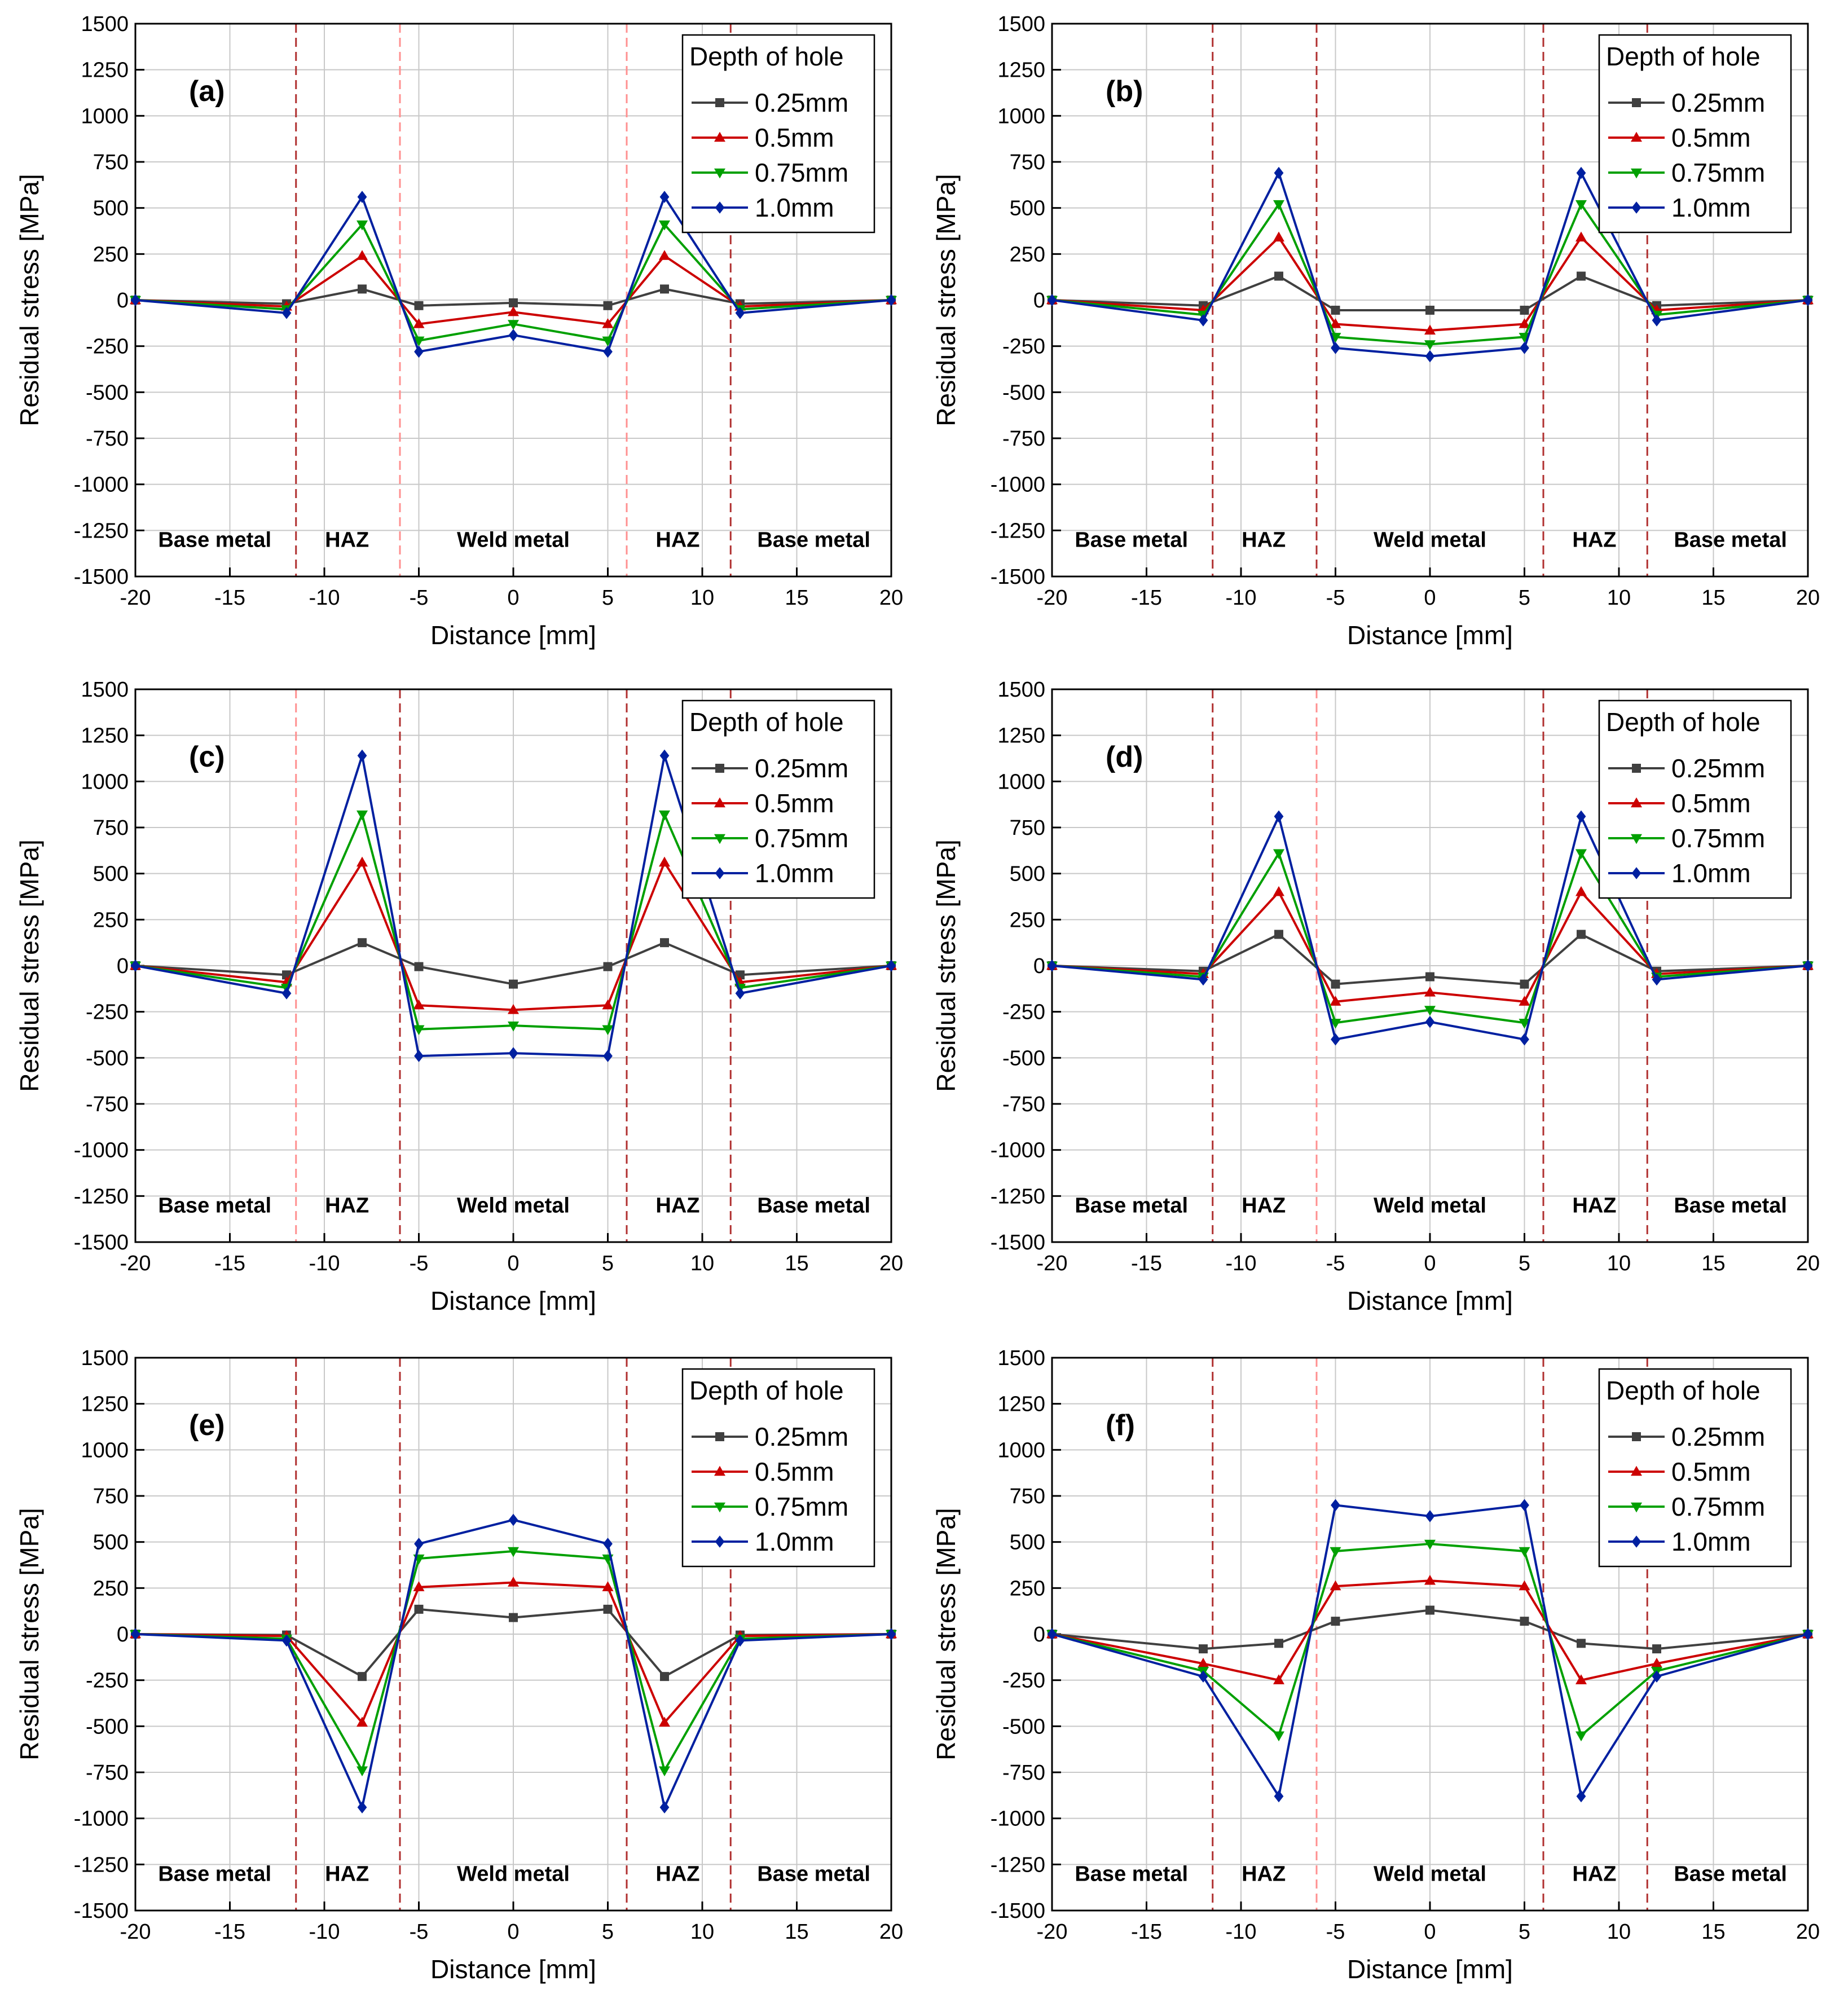  Describe the element at coordinates (1021, 1358) in the screenshot. I see `y-tick-label: 1500` at that location.